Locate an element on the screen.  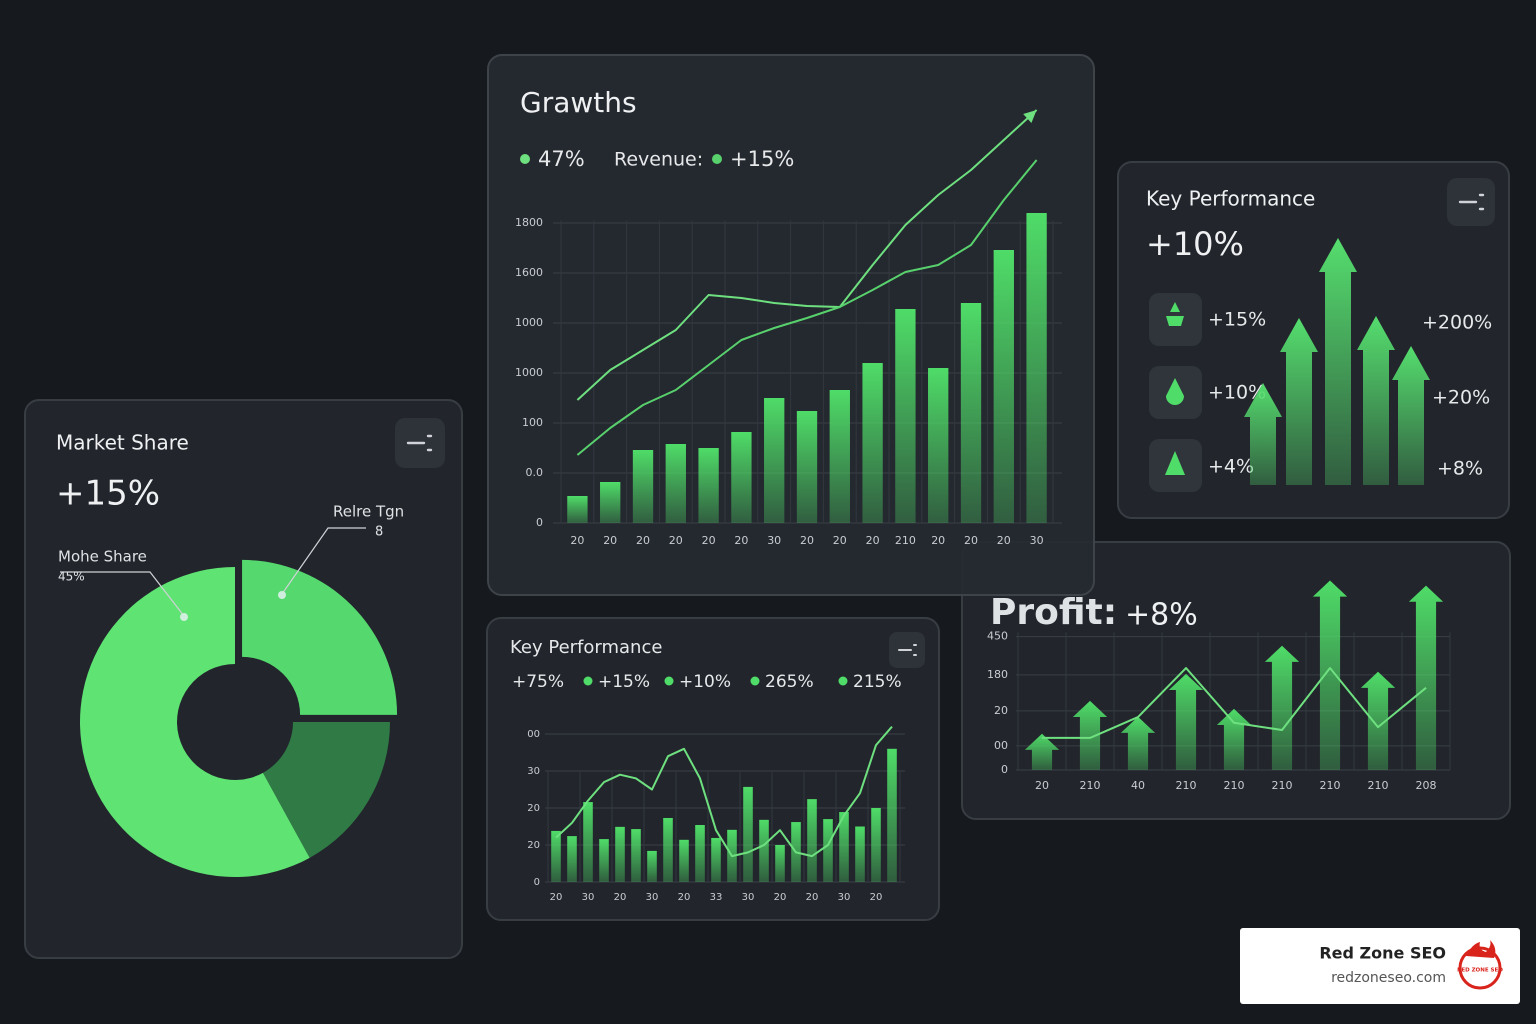
chart-title: Profit: is located at coordinates (1053, 612).